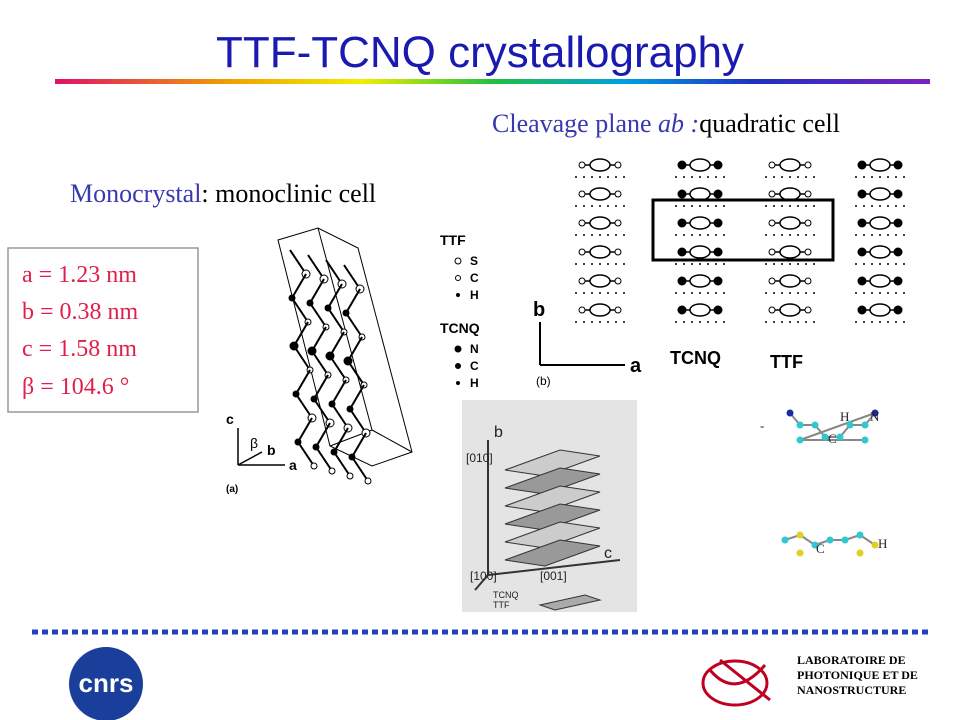 Image resolution: width=960 pixels, height=720 pixels. Describe the element at coordinates (851, 690) in the screenshot. I see `lab-name: NANOSTRUCTURE` at that location.